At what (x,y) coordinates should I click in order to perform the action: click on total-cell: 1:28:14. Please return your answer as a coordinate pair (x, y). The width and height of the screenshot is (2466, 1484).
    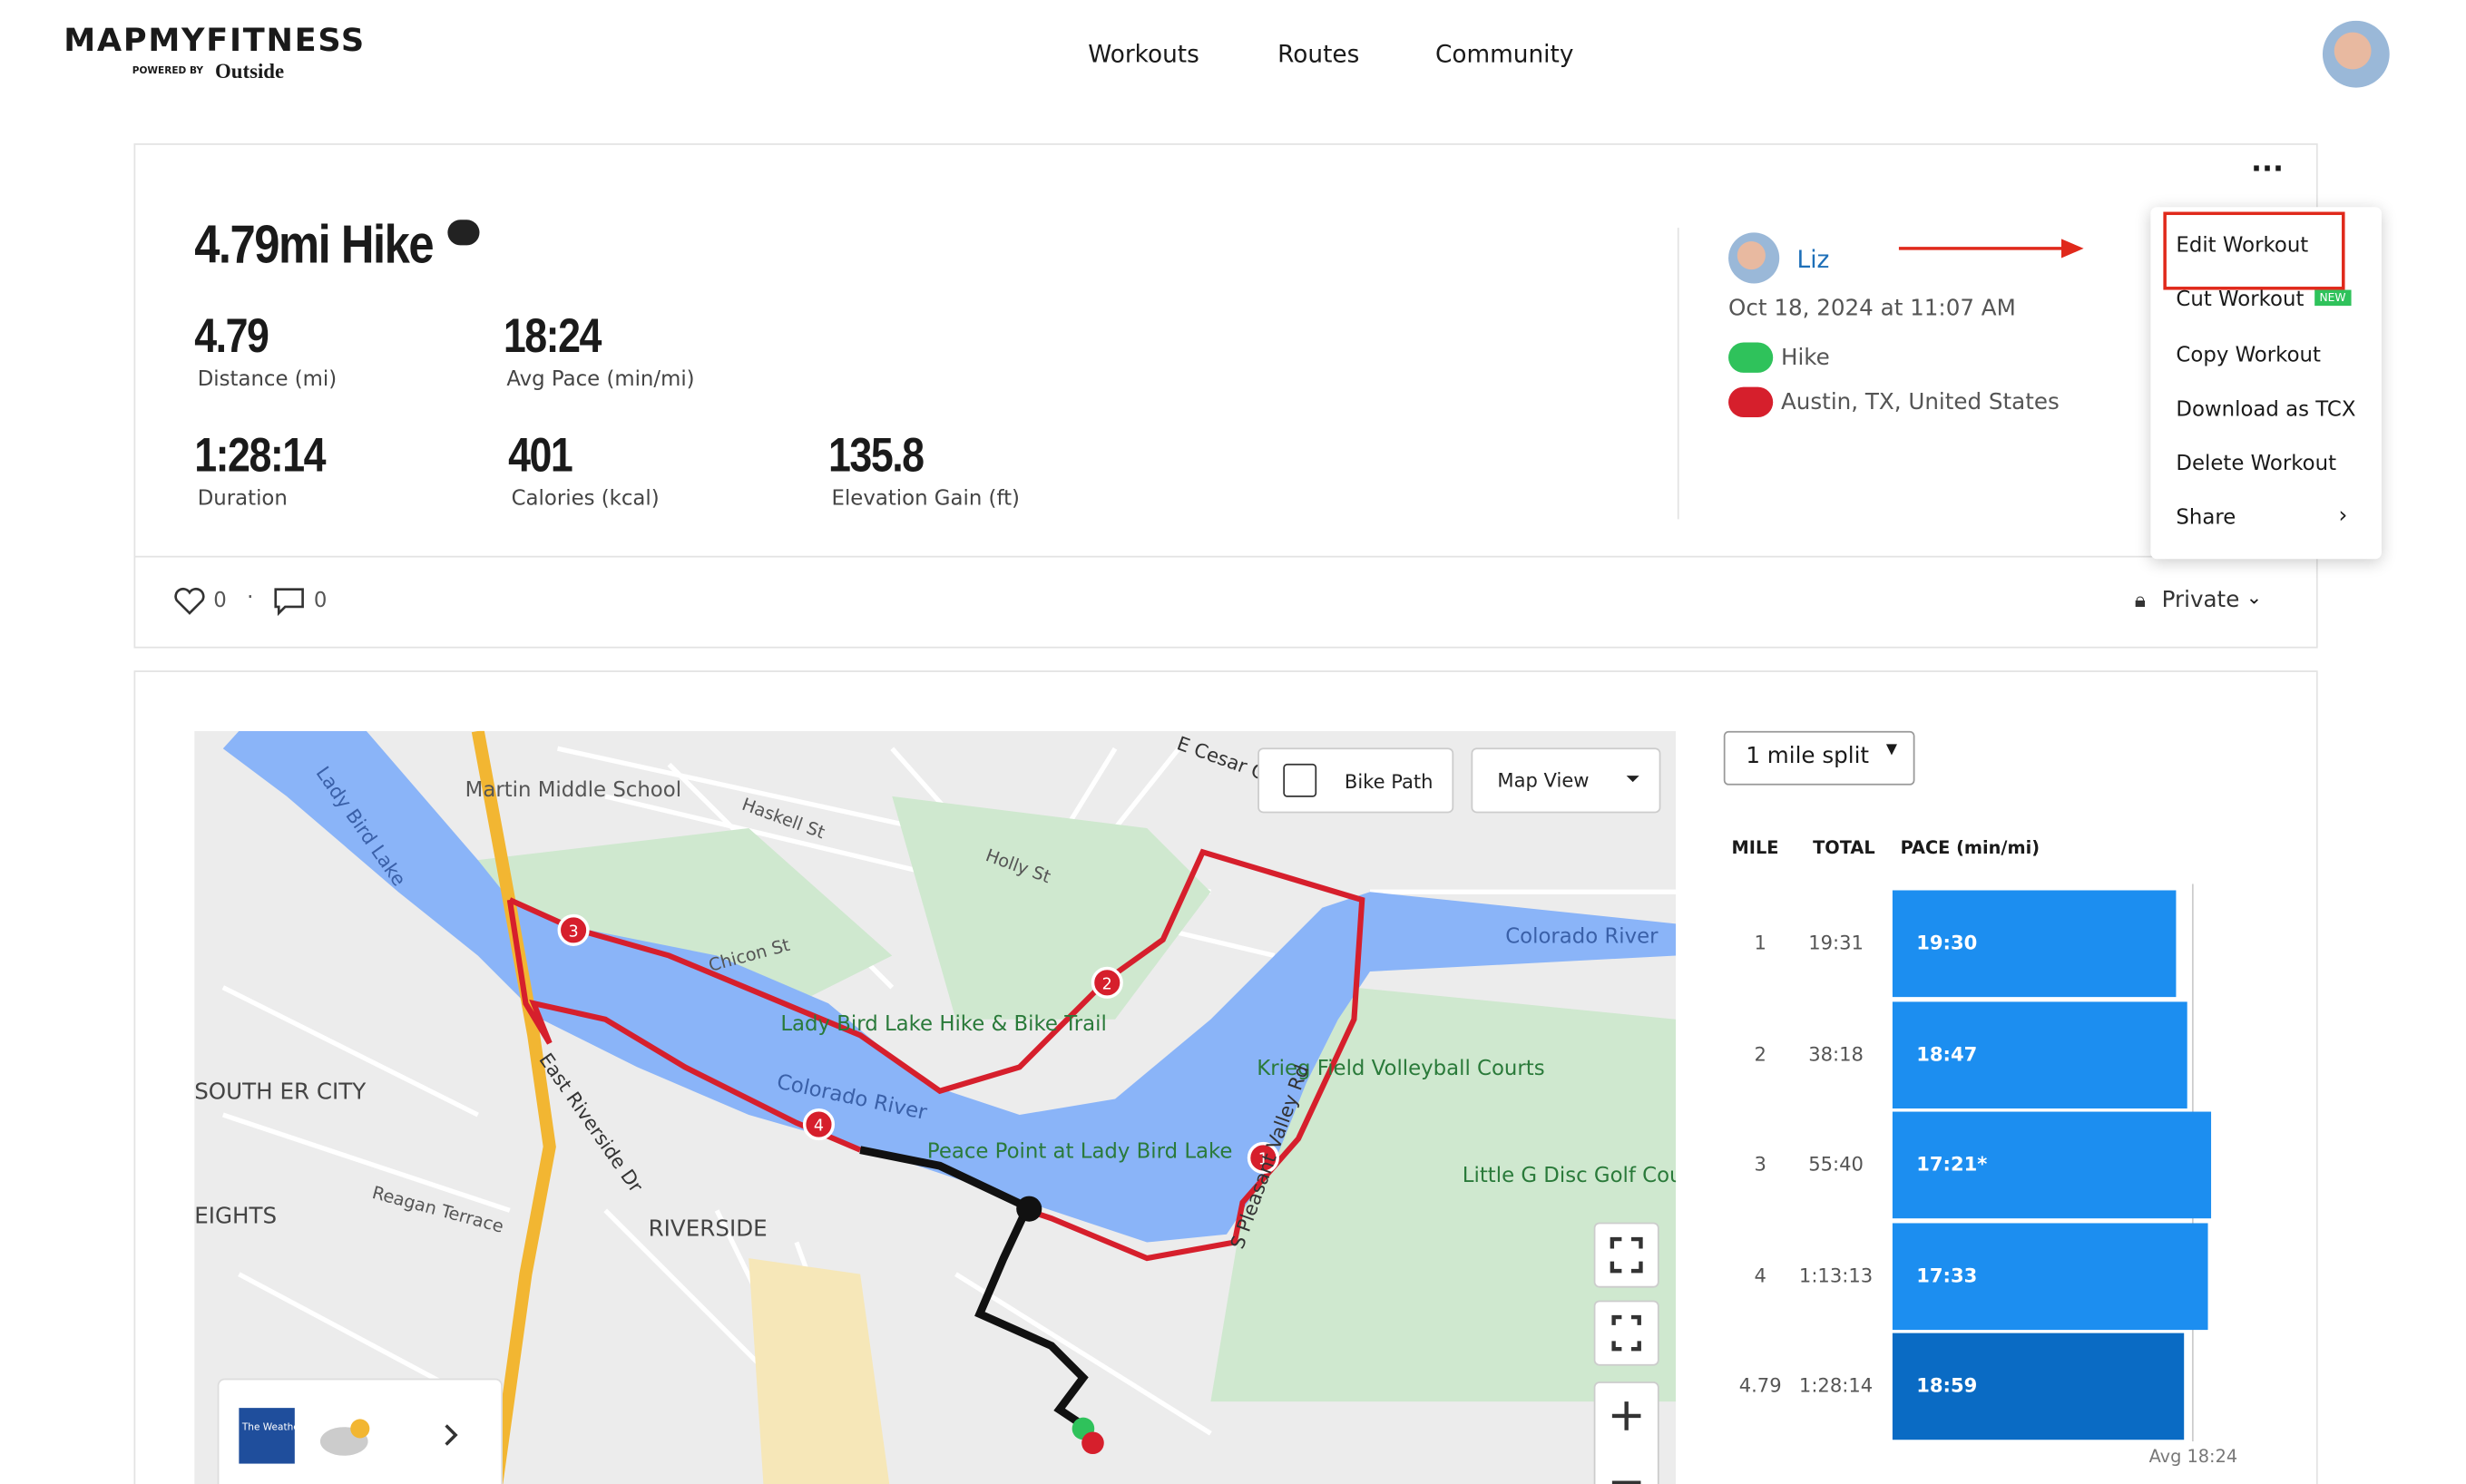
    Looking at the image, I should click on (1836, 1385).